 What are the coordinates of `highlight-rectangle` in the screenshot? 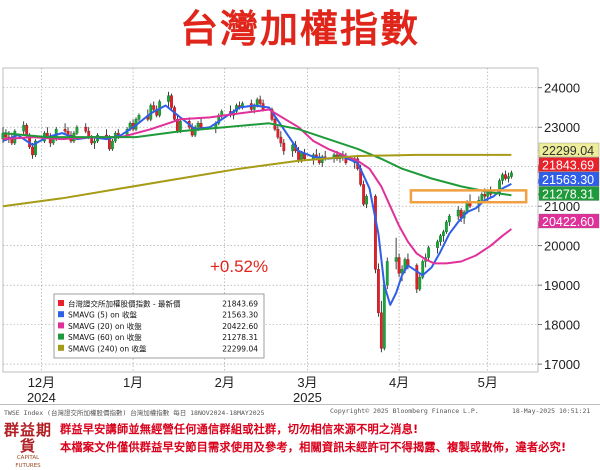 It's located at (468, 196).